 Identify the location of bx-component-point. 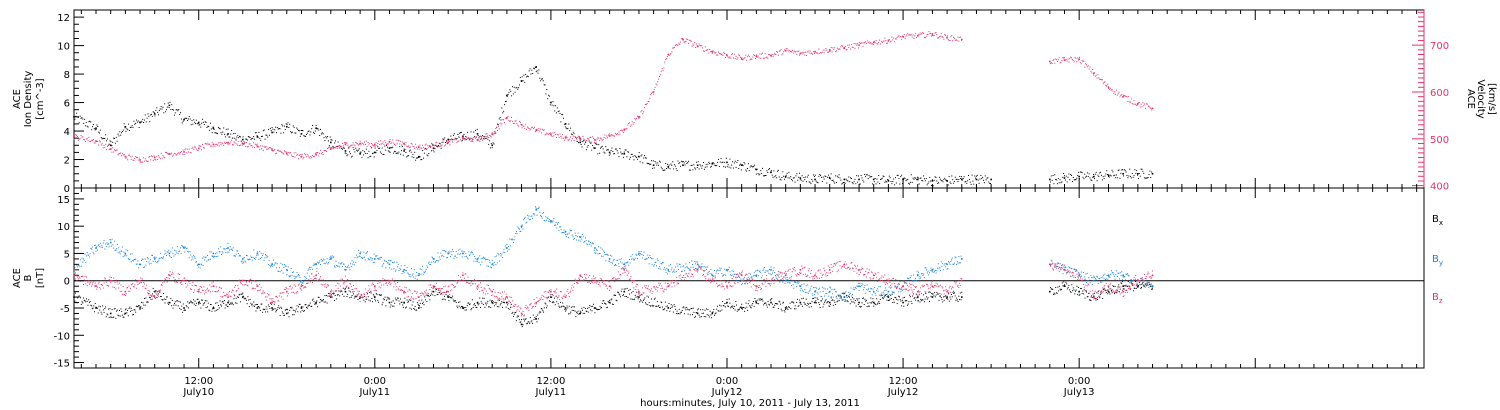
(257, 308).